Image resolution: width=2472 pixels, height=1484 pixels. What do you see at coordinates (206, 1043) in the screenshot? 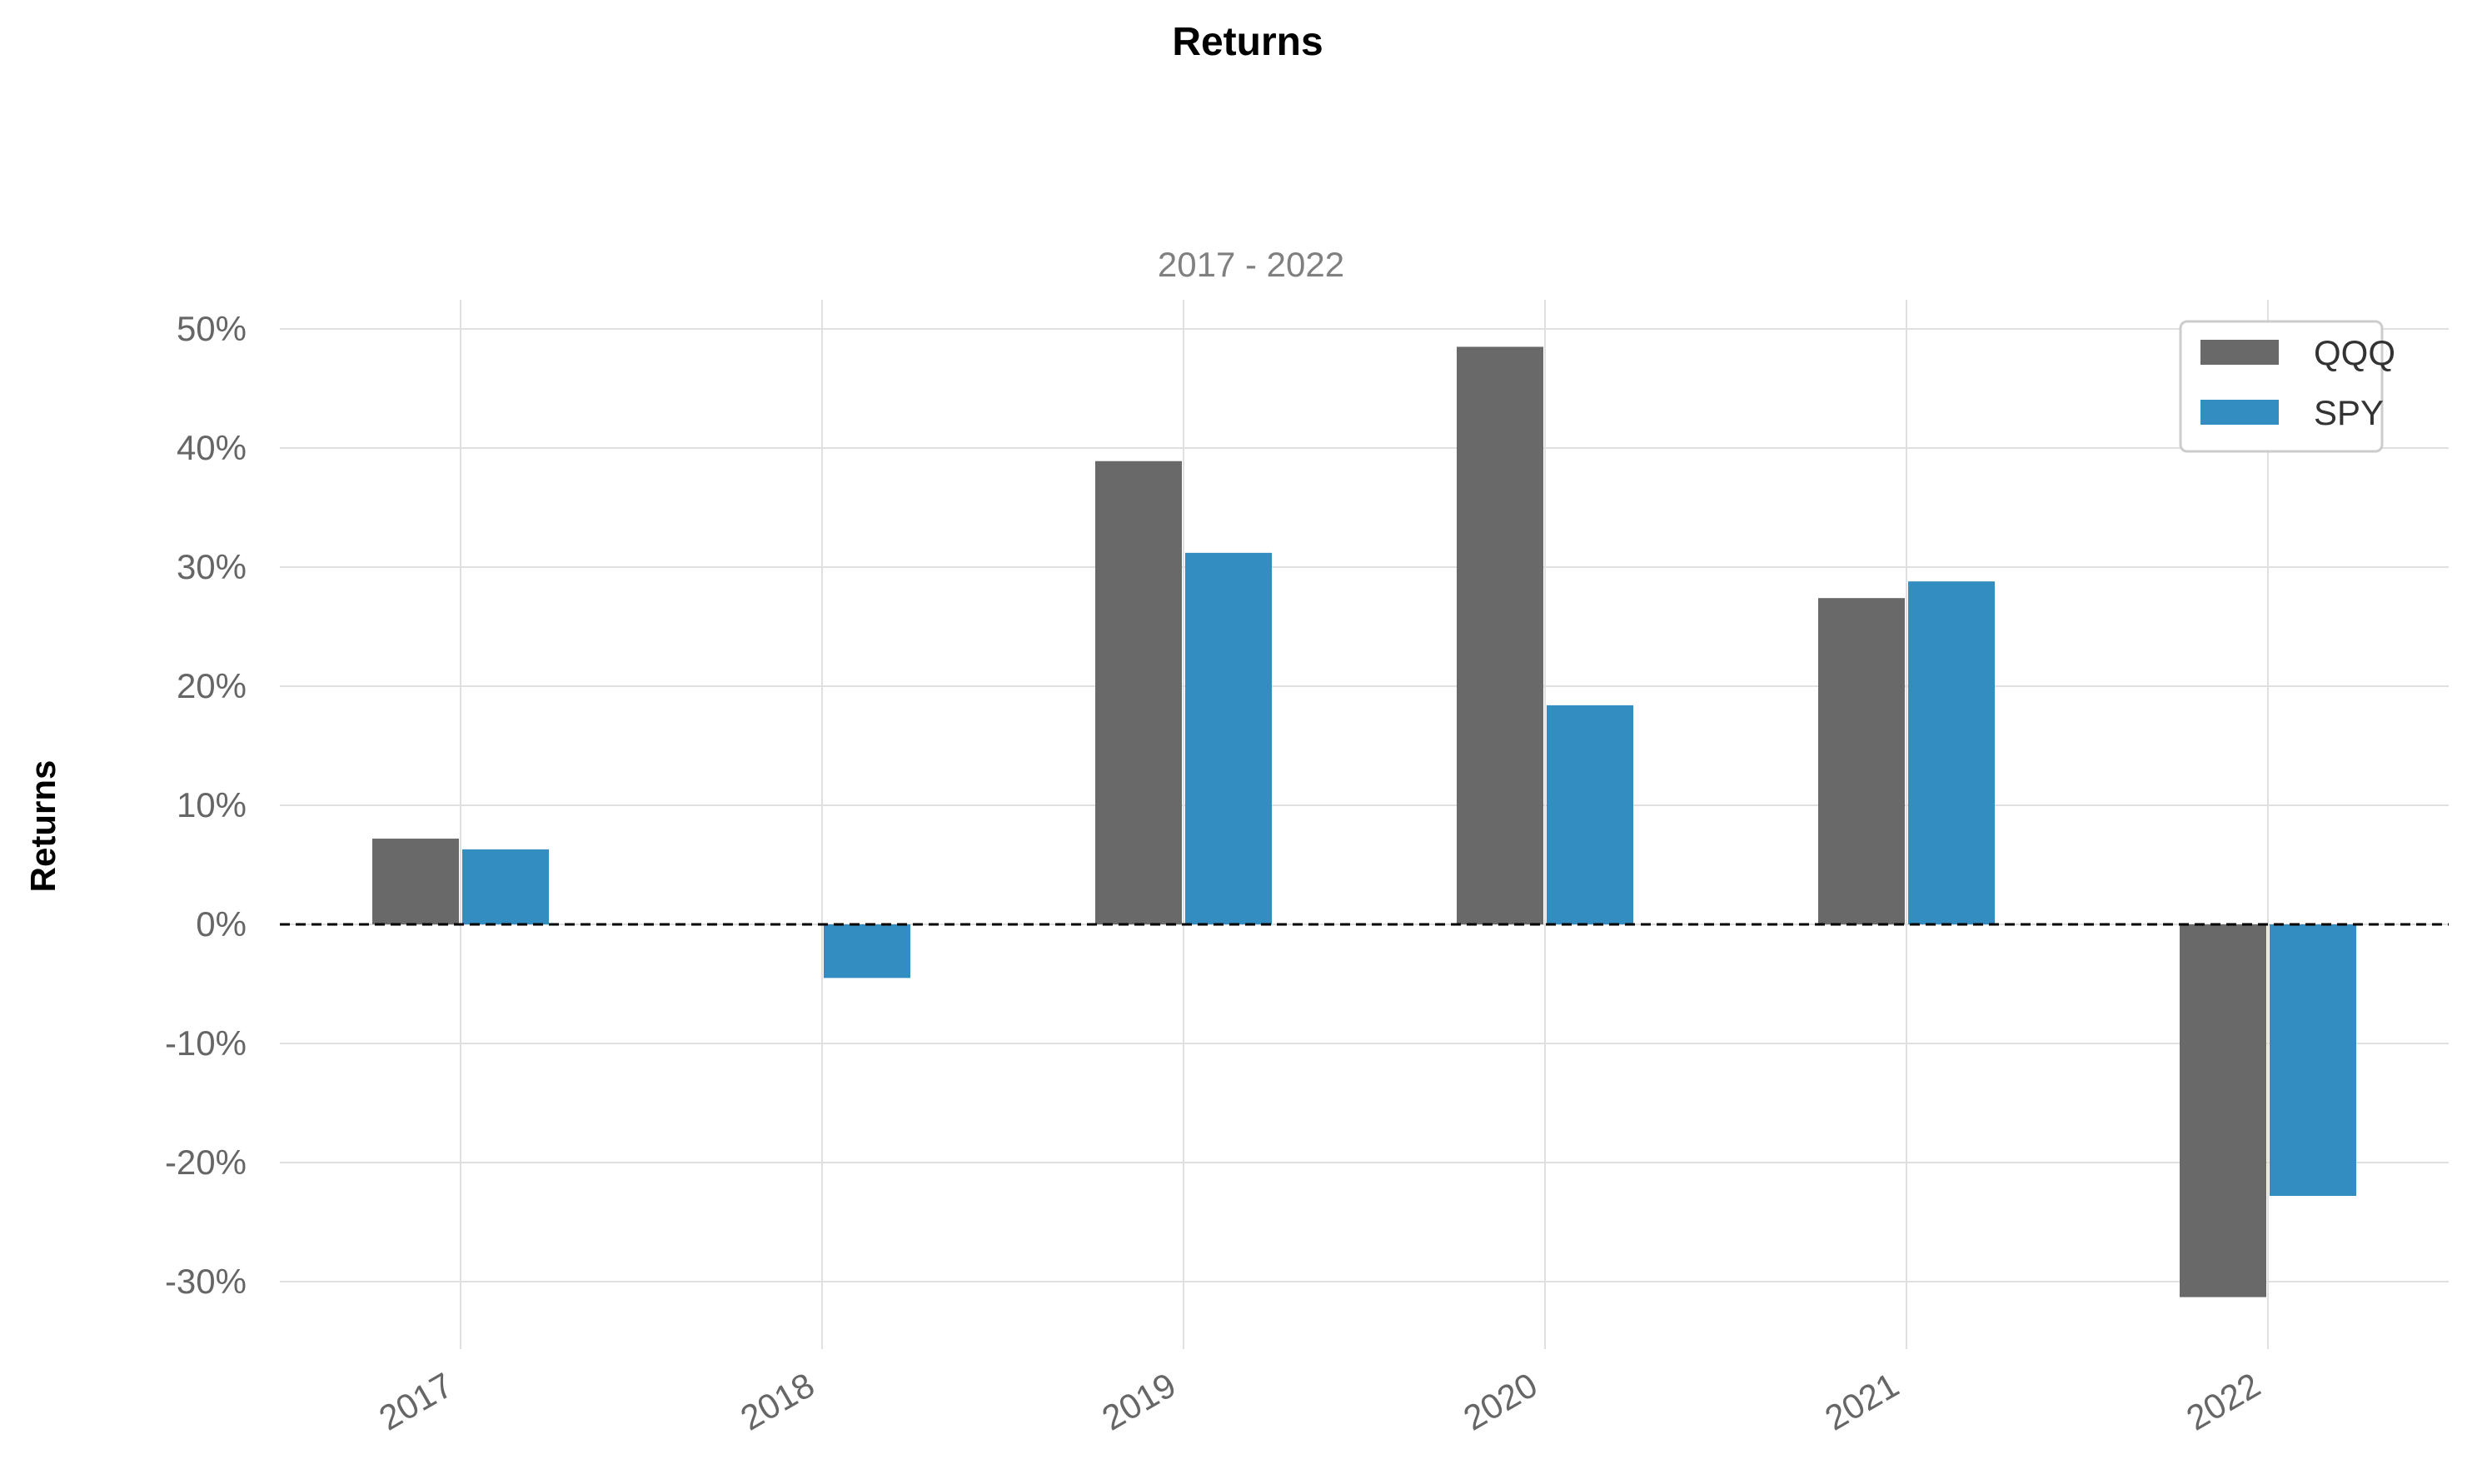
I see `y-tick-label: -10%` at bounding box center [206, 1043].